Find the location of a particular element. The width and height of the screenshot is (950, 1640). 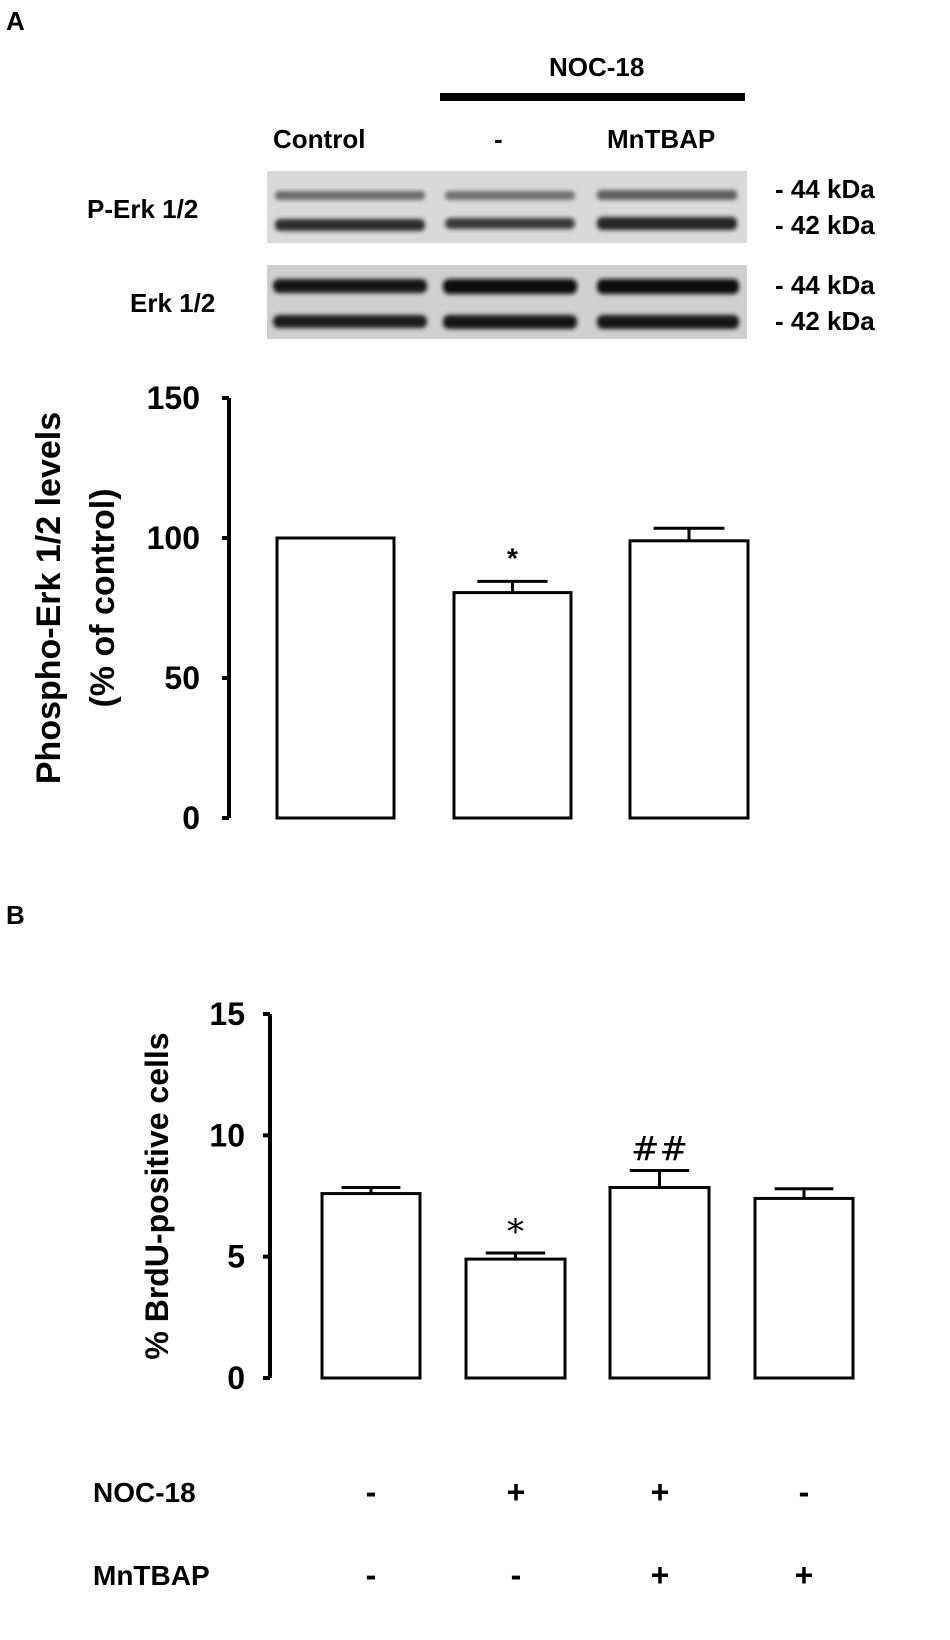

y-tick-label: 5 is located at coordinates (236, 1257).